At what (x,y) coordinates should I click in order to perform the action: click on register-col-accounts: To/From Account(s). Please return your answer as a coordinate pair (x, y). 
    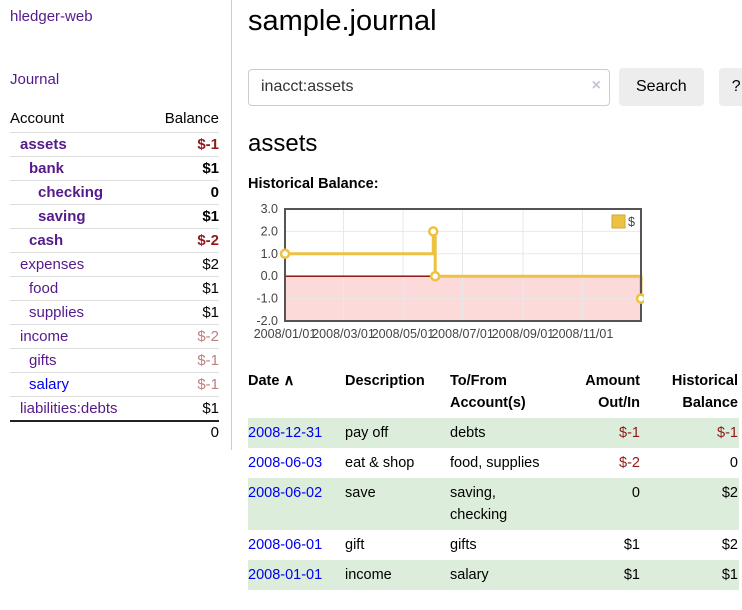
    Looking at the image, I should click on (488, 392).